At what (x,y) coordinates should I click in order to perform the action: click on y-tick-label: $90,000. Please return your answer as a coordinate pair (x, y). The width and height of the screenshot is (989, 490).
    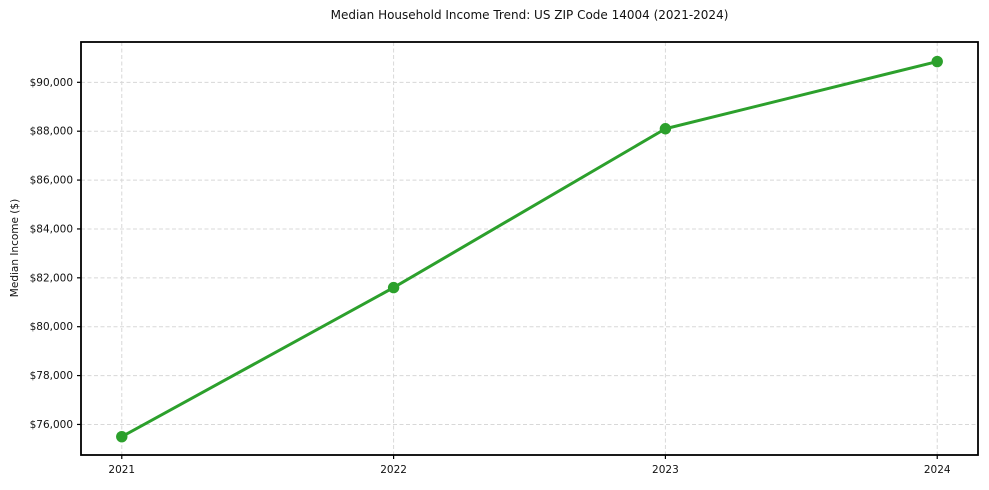
    Looking at the image, I should click on (51, 83).